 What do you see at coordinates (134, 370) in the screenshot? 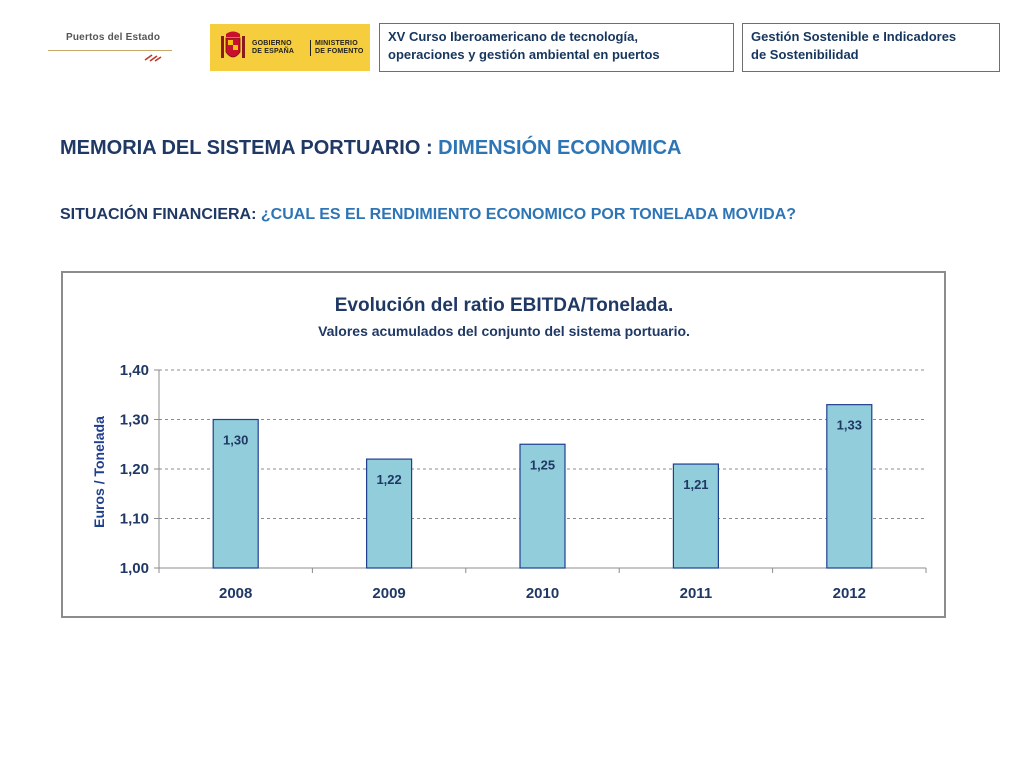
I see `y-tick-label: 1,40` at bounding box center [134, 370].